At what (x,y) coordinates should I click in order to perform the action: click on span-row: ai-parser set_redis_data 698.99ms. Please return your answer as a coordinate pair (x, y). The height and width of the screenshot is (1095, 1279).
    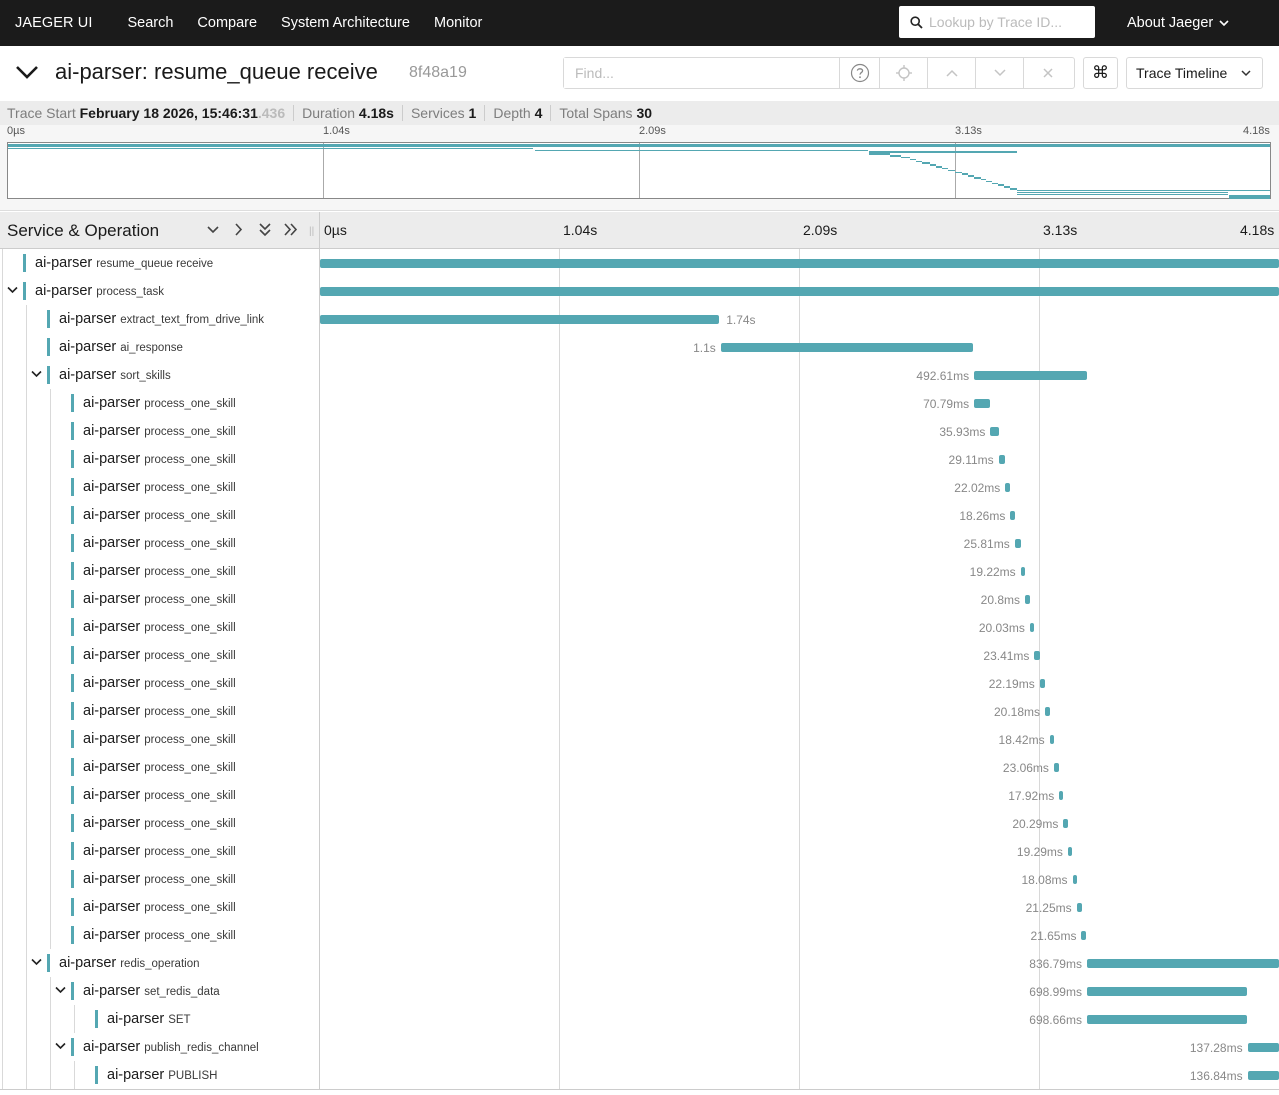
    Looking at the image, I should click on (639, 991).